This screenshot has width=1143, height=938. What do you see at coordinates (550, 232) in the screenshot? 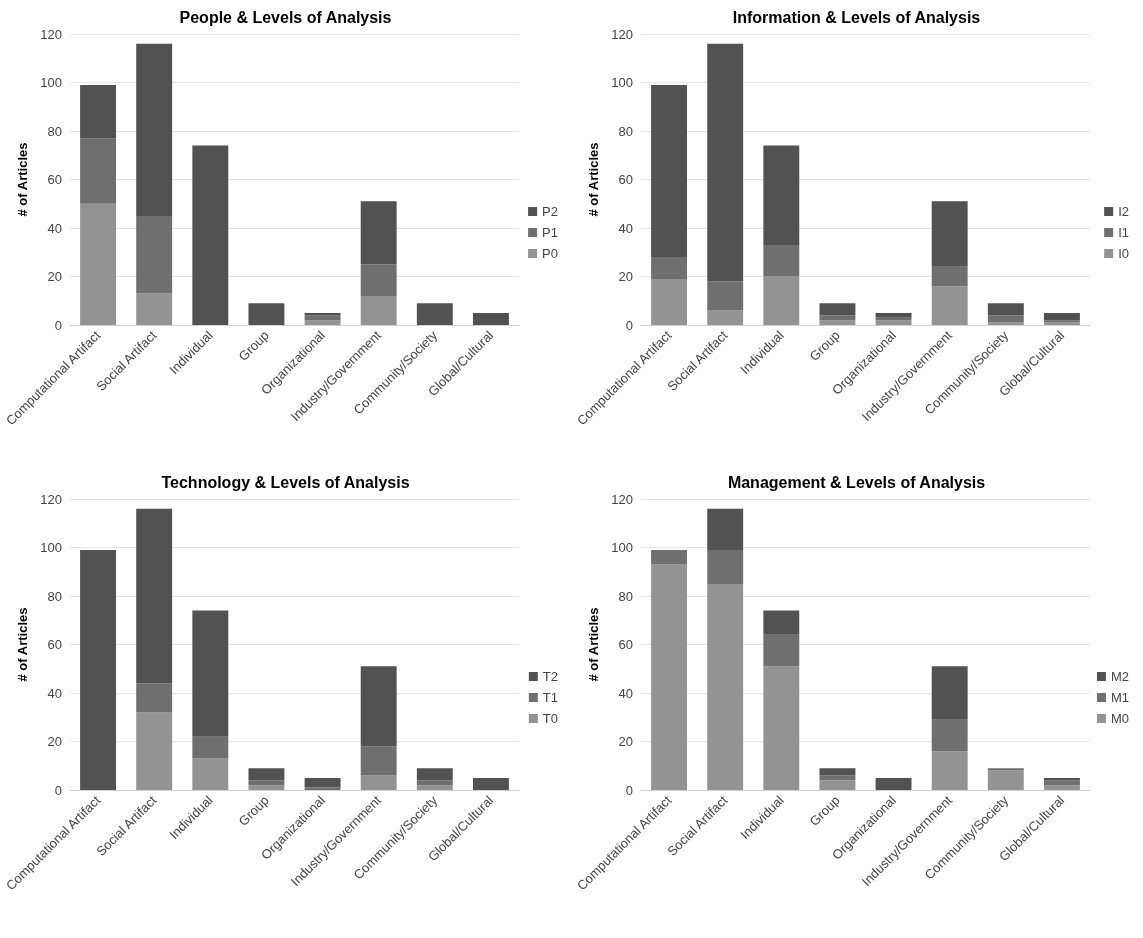
I see `legend-label: P1` at bounding box center [550, 232].